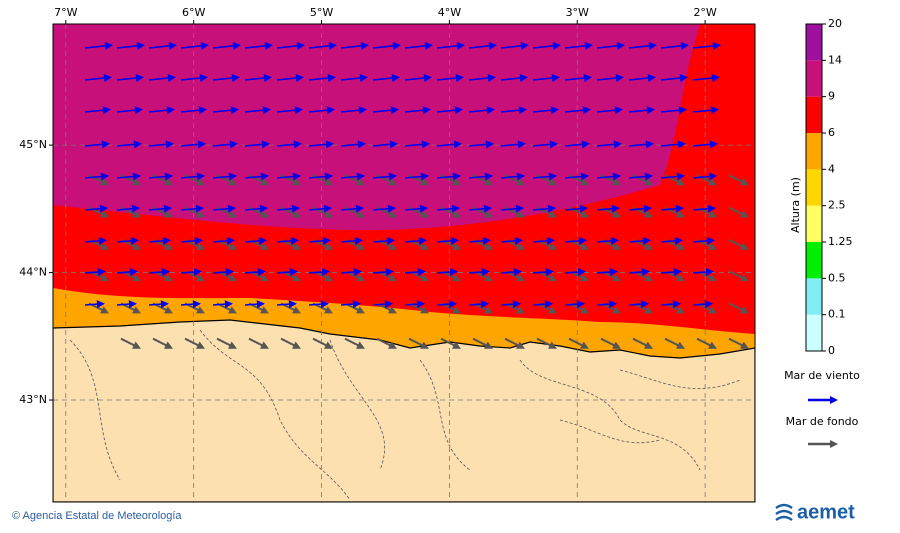 The width and height of the screenshot is (900, 533). Describe the element at coordinates (33, 399) in the screenshot. I see `y-tick-label: 43°N` at that location.